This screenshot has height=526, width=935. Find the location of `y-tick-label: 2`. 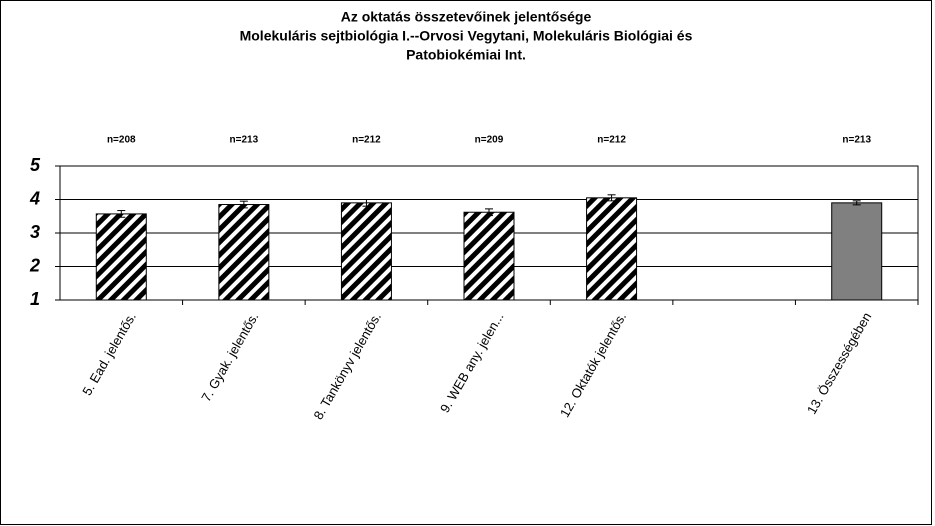

y-tick-label: 2 is located at coordinates (34, 265).